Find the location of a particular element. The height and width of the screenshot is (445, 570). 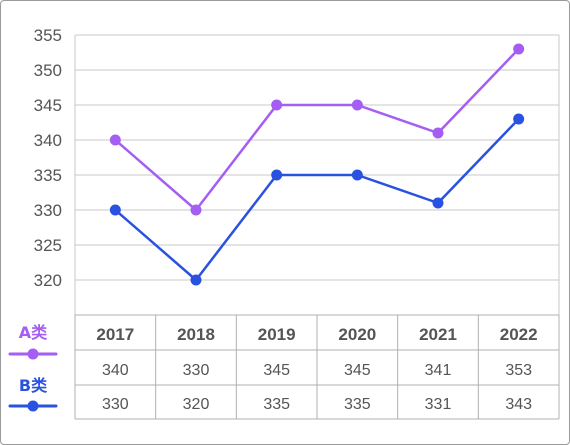

table-year-header: 2017 is located at coordinates (115, 334).